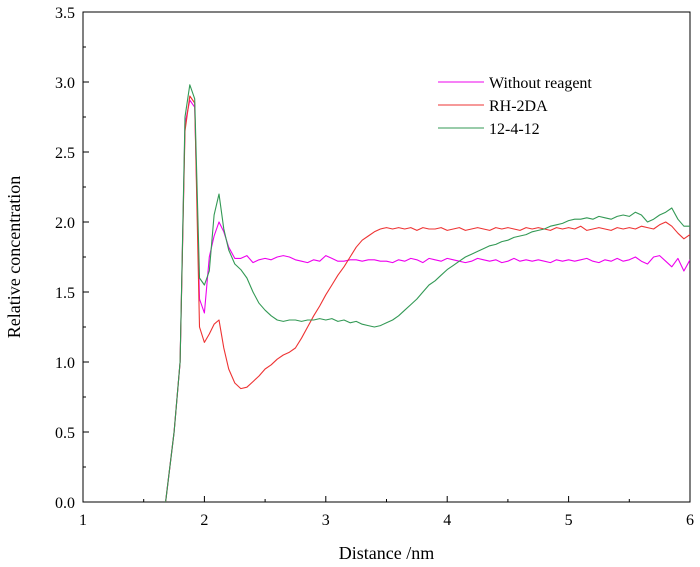 This screenshot has width=700, height=567. Describe the element at coordinates (386, 553) in the screenshot. I see `x-axis-title: Distance /nm` at that location.